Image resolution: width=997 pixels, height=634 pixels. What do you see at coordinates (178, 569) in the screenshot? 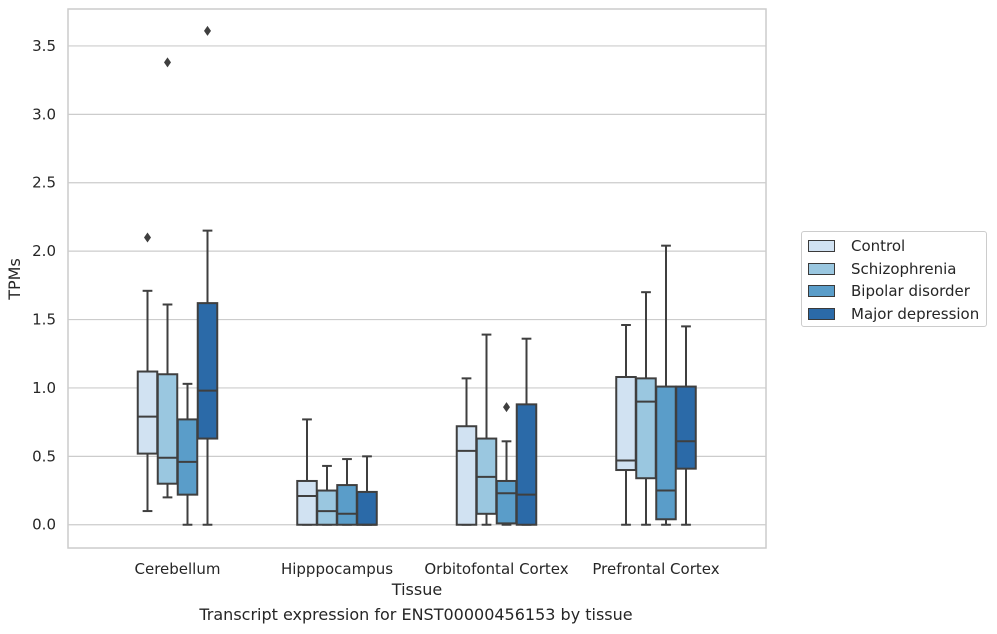
I see `x-tick-label: Cerebellum` at bounding box center [178, 569].